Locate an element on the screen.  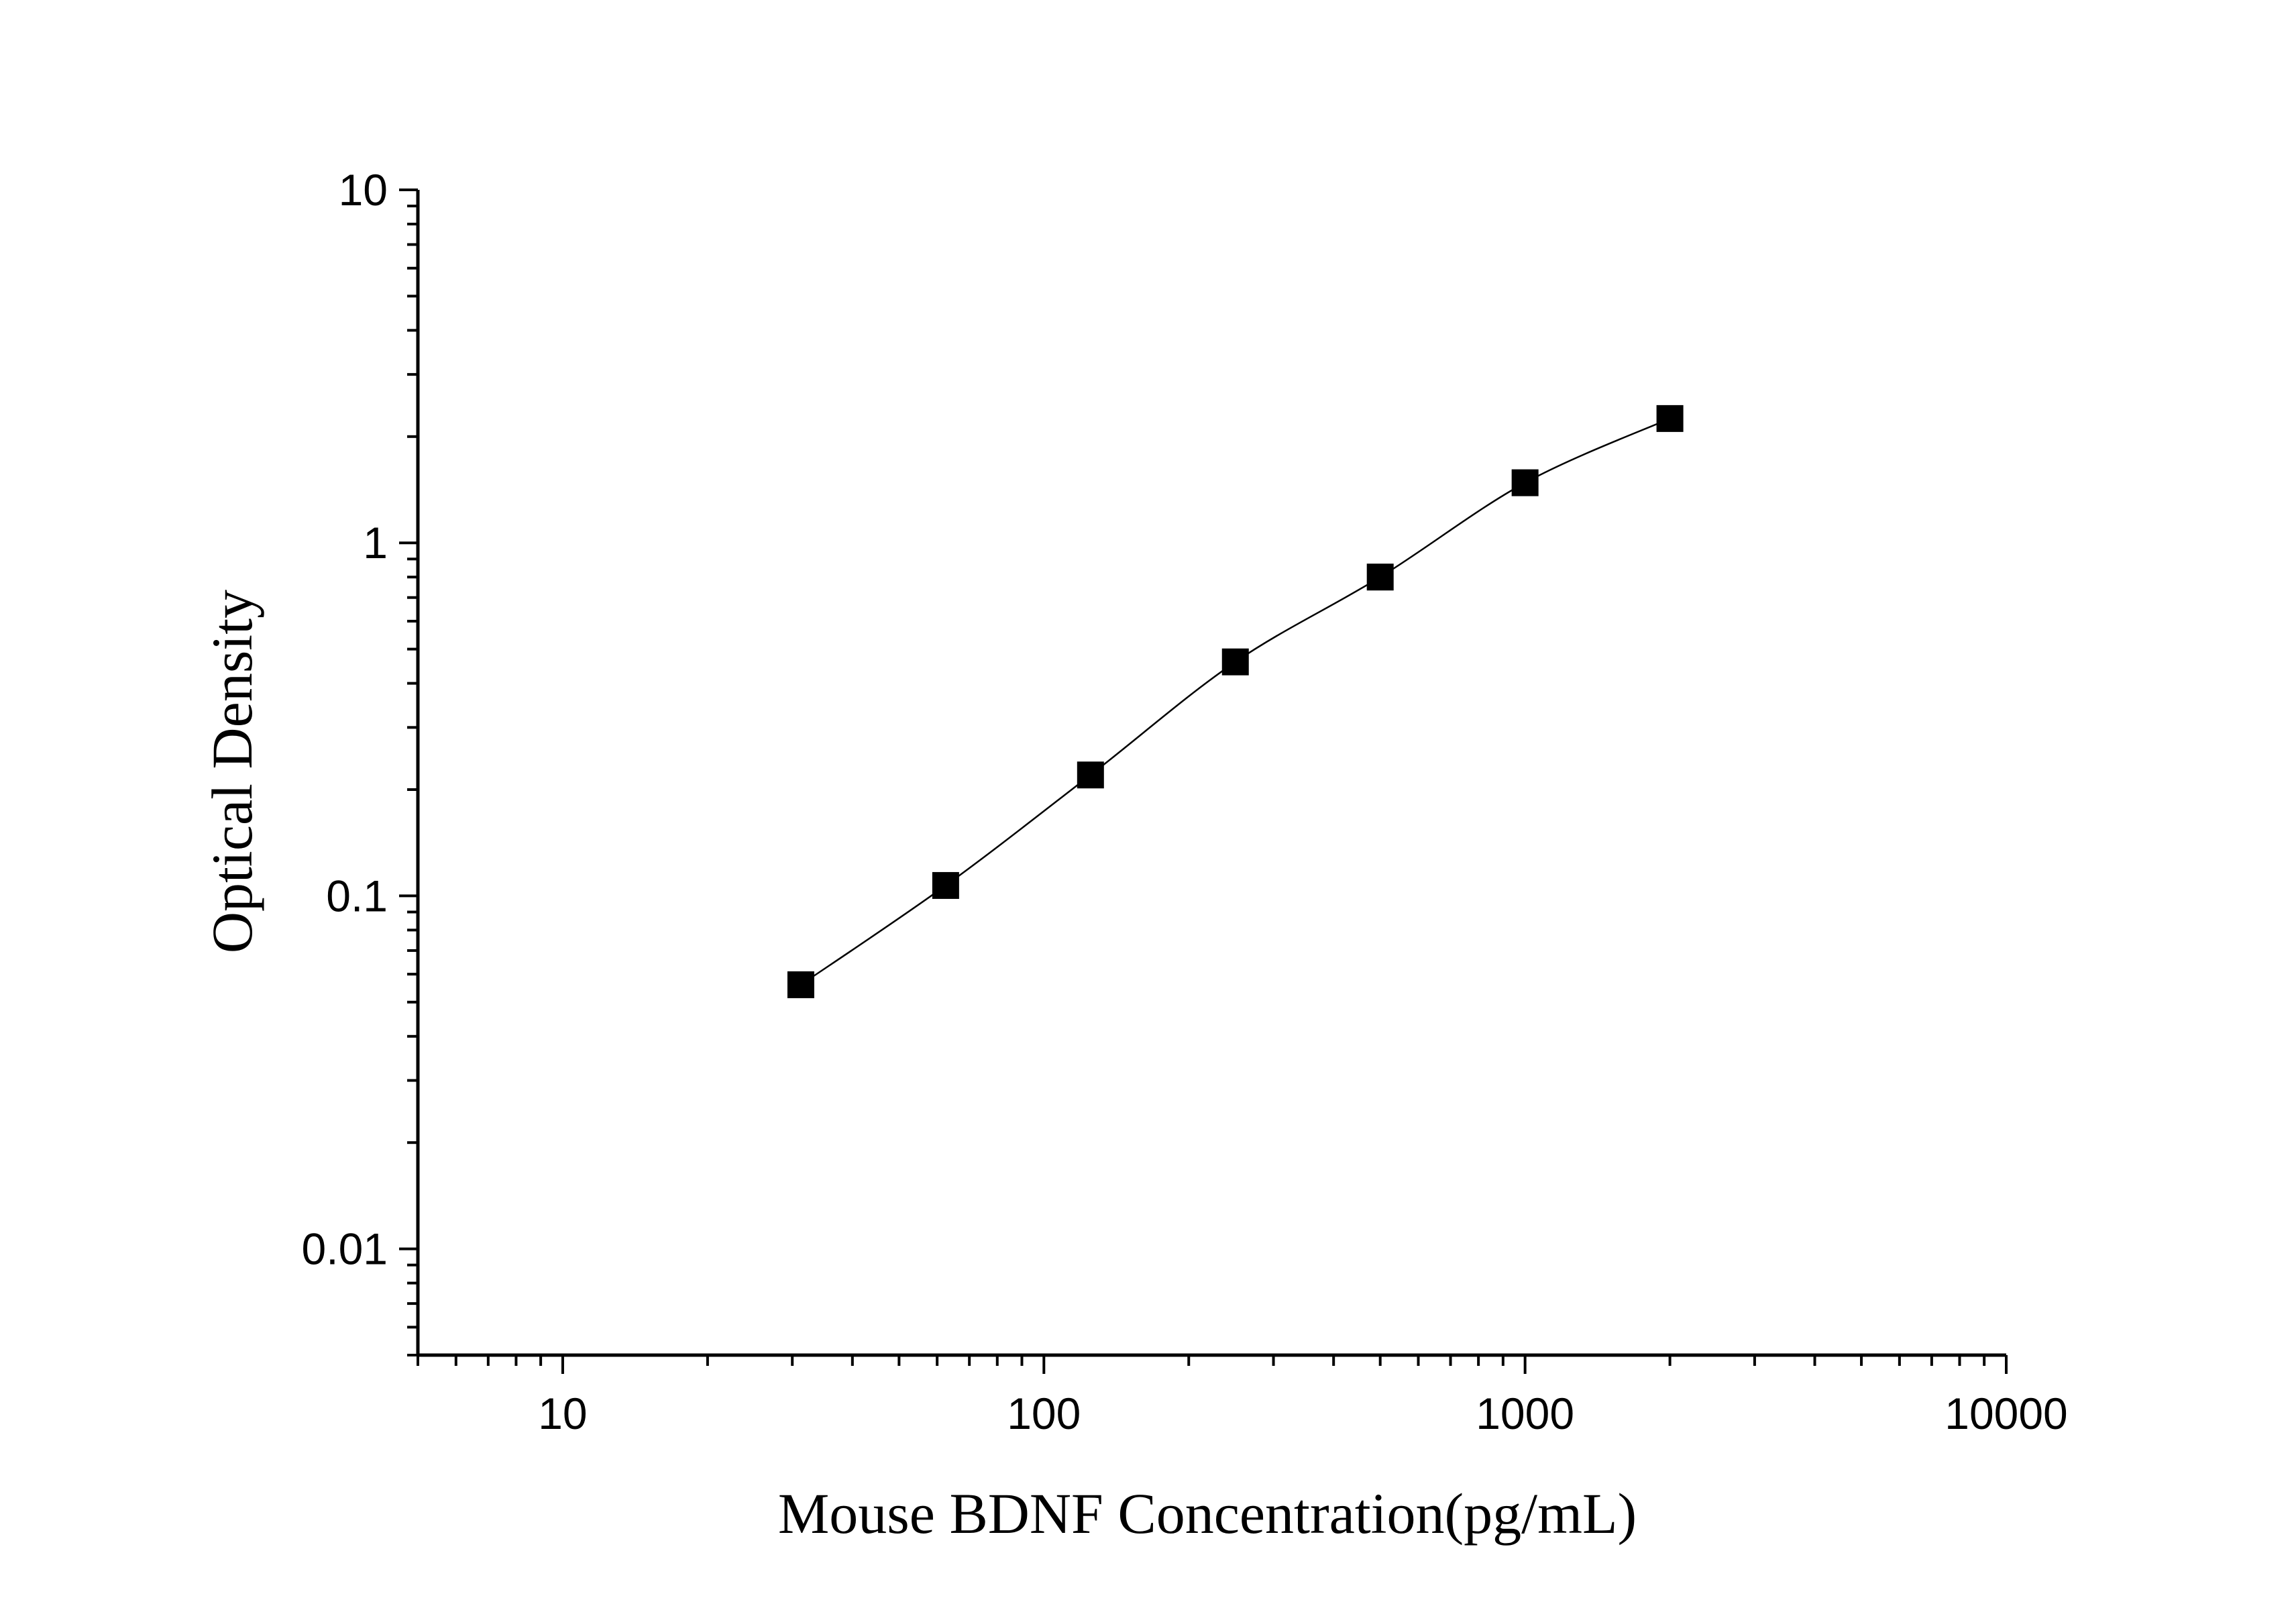
x-tick-label: 100 is located at coordinates (1044, 1413).